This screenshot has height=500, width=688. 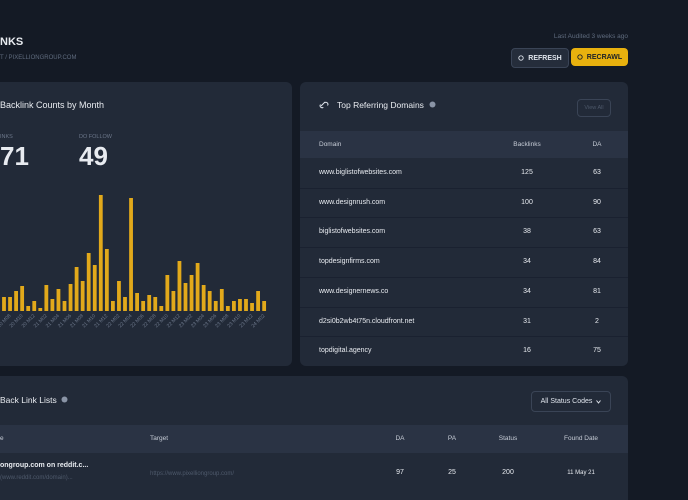 What do you see at coordinates (354, 291) in the screenshot?
I see `domain-name: www.designernews.co` at bounding box center [354, 291].